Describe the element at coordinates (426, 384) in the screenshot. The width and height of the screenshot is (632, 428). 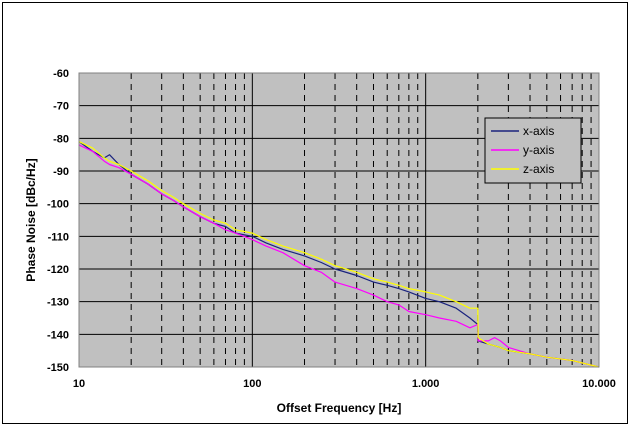
I see `x-tick-label: 1.000` at that location.